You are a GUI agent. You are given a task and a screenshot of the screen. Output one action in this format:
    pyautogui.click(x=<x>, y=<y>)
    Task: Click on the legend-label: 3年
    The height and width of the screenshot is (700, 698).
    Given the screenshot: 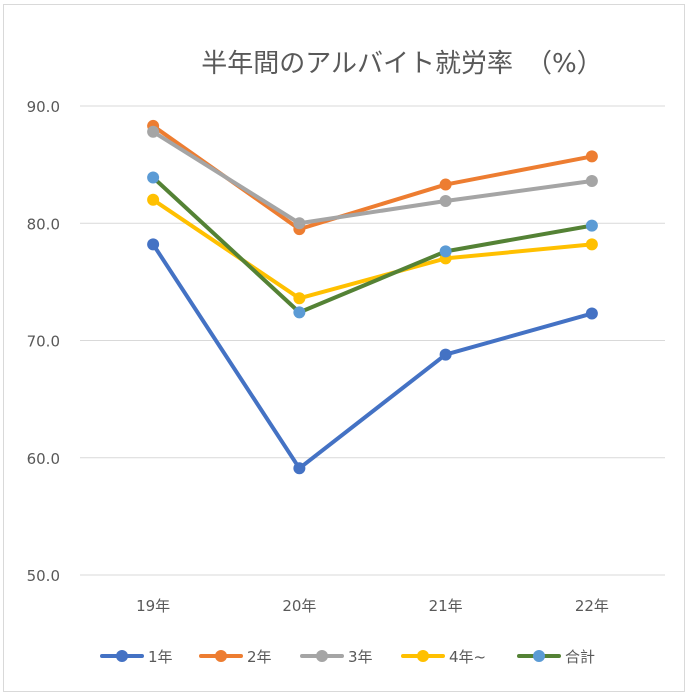 What is the action you would take?
    pyautogui.click(x=360, y=657)
    